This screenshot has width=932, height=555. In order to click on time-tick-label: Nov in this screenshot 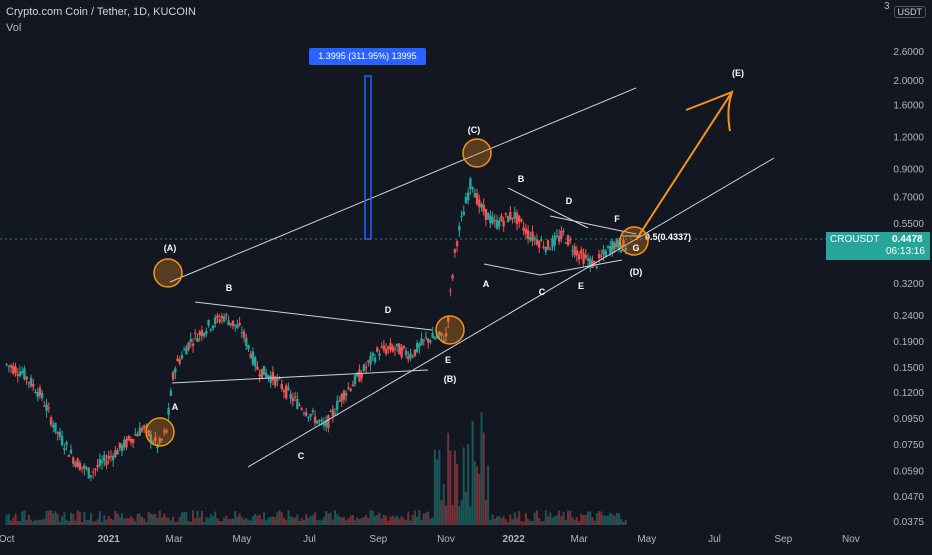, I will do `click(851, 539)`.